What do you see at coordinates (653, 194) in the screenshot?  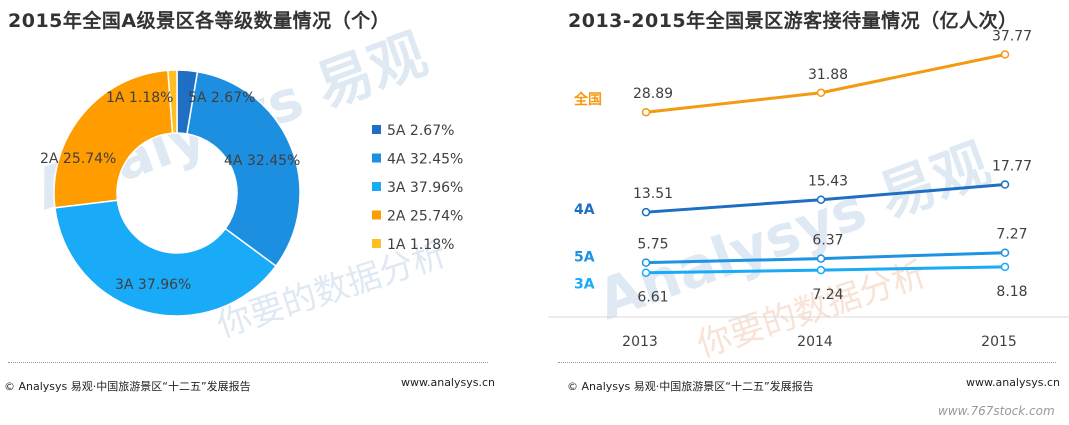 I see `data-label-4A-2013: 13.51` at bounding box center [653, 194].